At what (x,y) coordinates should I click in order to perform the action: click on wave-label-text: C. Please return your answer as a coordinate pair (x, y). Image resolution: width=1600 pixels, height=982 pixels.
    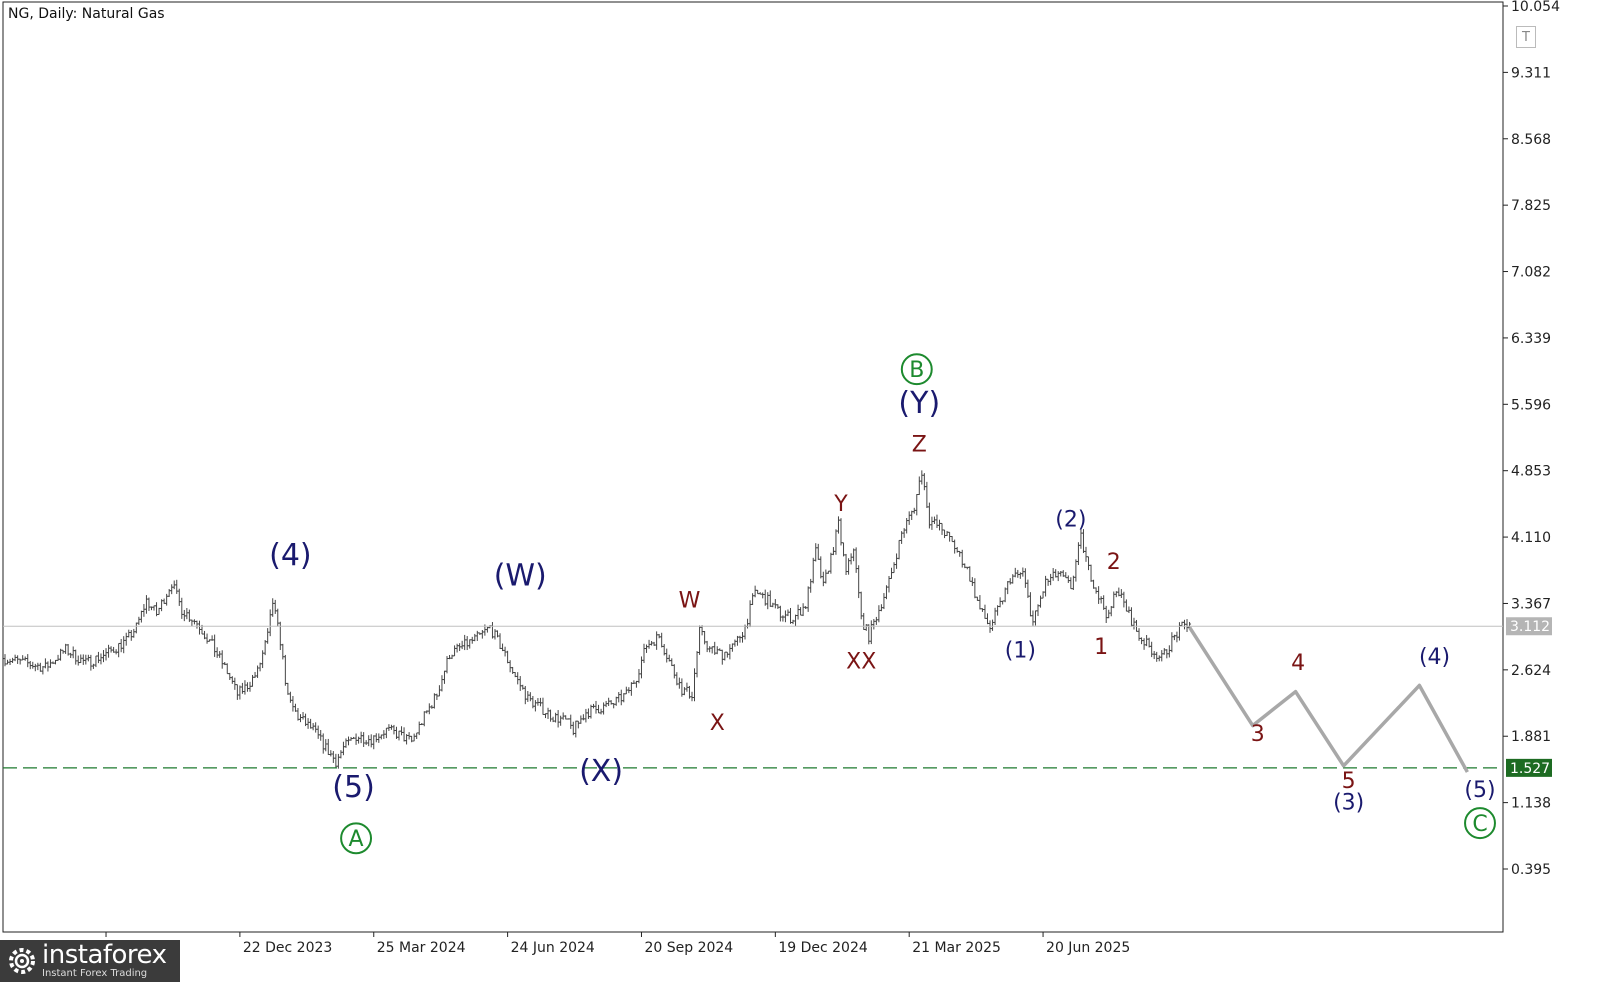
    Looking at the image, I should click on (1479, 824).